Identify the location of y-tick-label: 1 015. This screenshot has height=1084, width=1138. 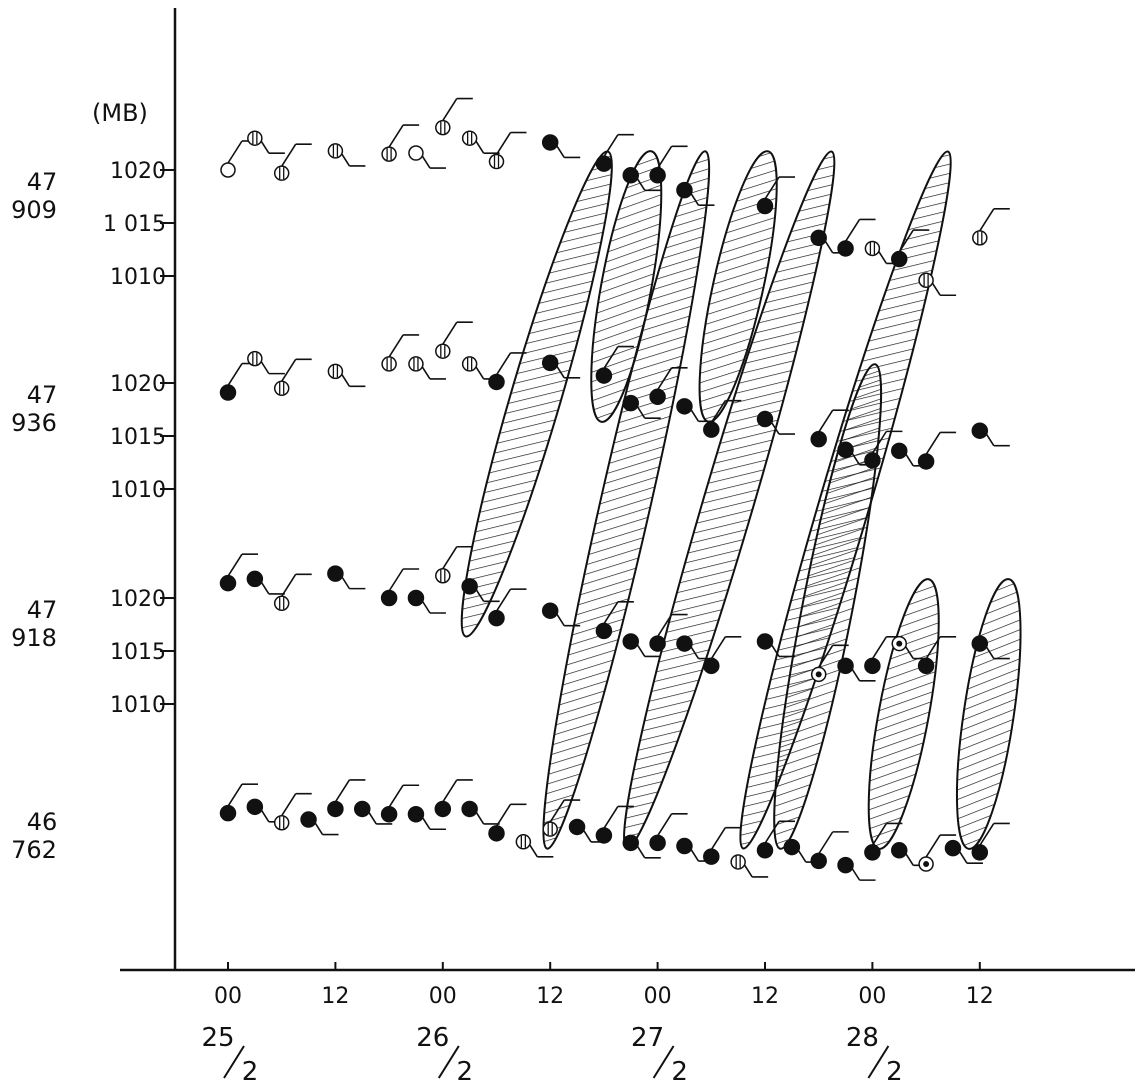
(134, 224).